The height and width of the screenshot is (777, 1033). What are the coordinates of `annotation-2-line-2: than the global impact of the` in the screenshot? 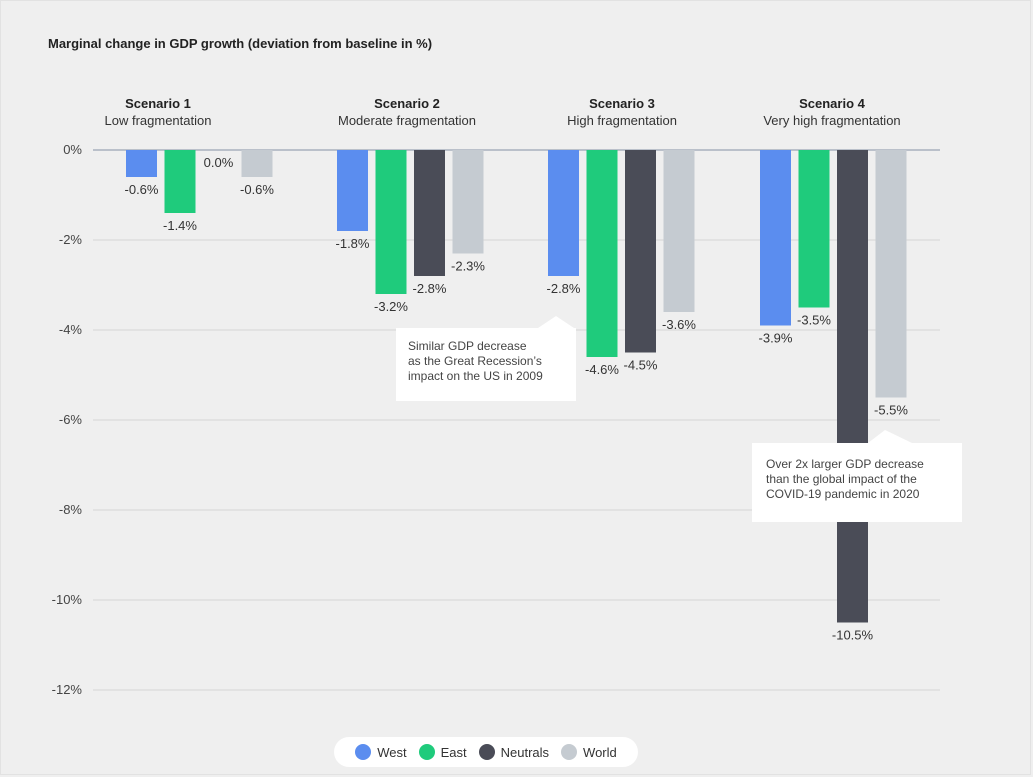 It's located at (841, 479).